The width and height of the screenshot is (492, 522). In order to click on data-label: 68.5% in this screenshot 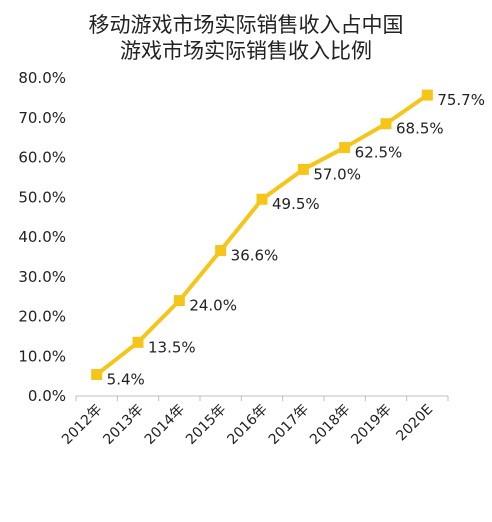, I will do `click(420, 129)`.